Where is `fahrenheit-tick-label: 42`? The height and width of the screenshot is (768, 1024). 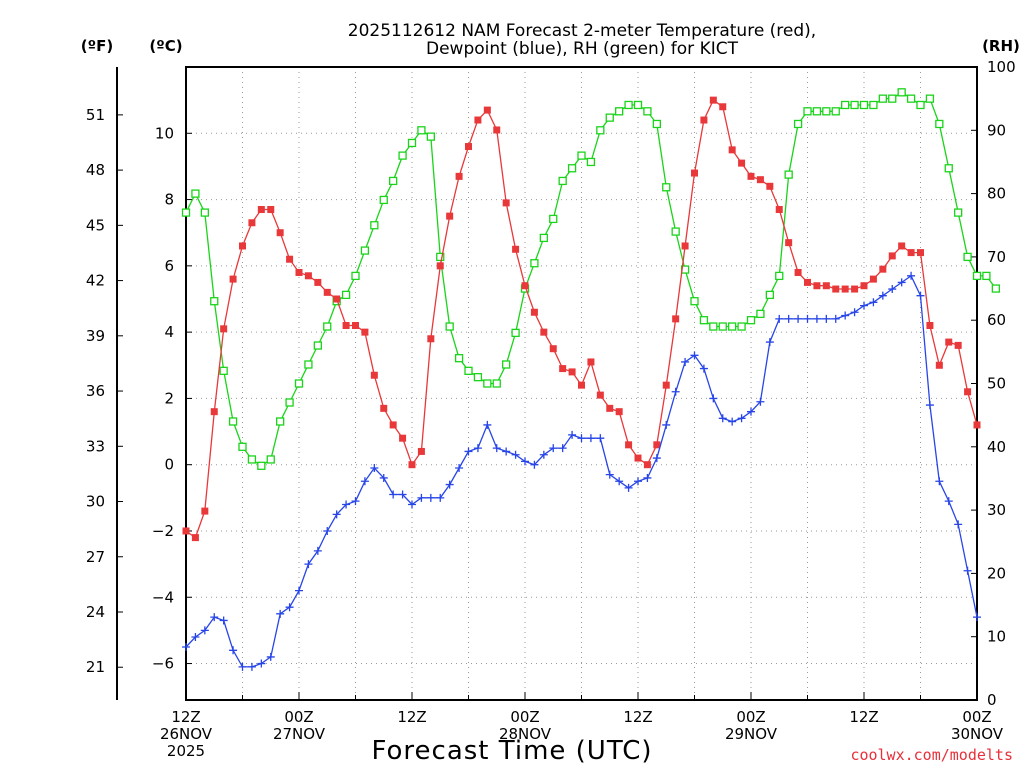 fahrenheit-tick-label: 42 is located at coordinates (95, 281).